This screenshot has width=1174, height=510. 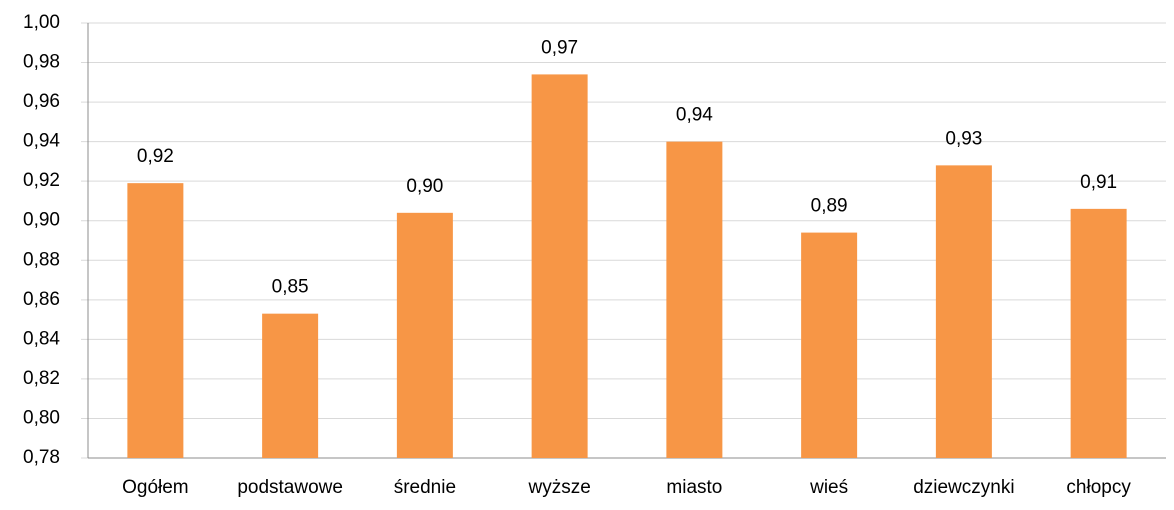 I want to click on y-tick-label: 0,84, so click(x=41, y=338).